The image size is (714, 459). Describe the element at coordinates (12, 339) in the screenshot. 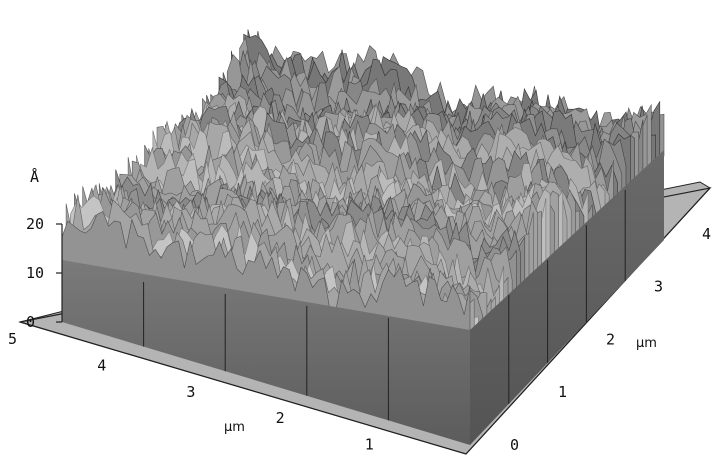

I see `x-tick-label: 5` at that location.